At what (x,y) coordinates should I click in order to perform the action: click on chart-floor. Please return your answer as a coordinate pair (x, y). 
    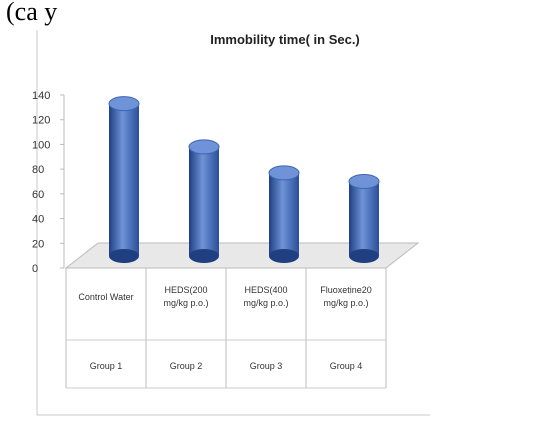
    Looking at the image, I should click on (242, 255).